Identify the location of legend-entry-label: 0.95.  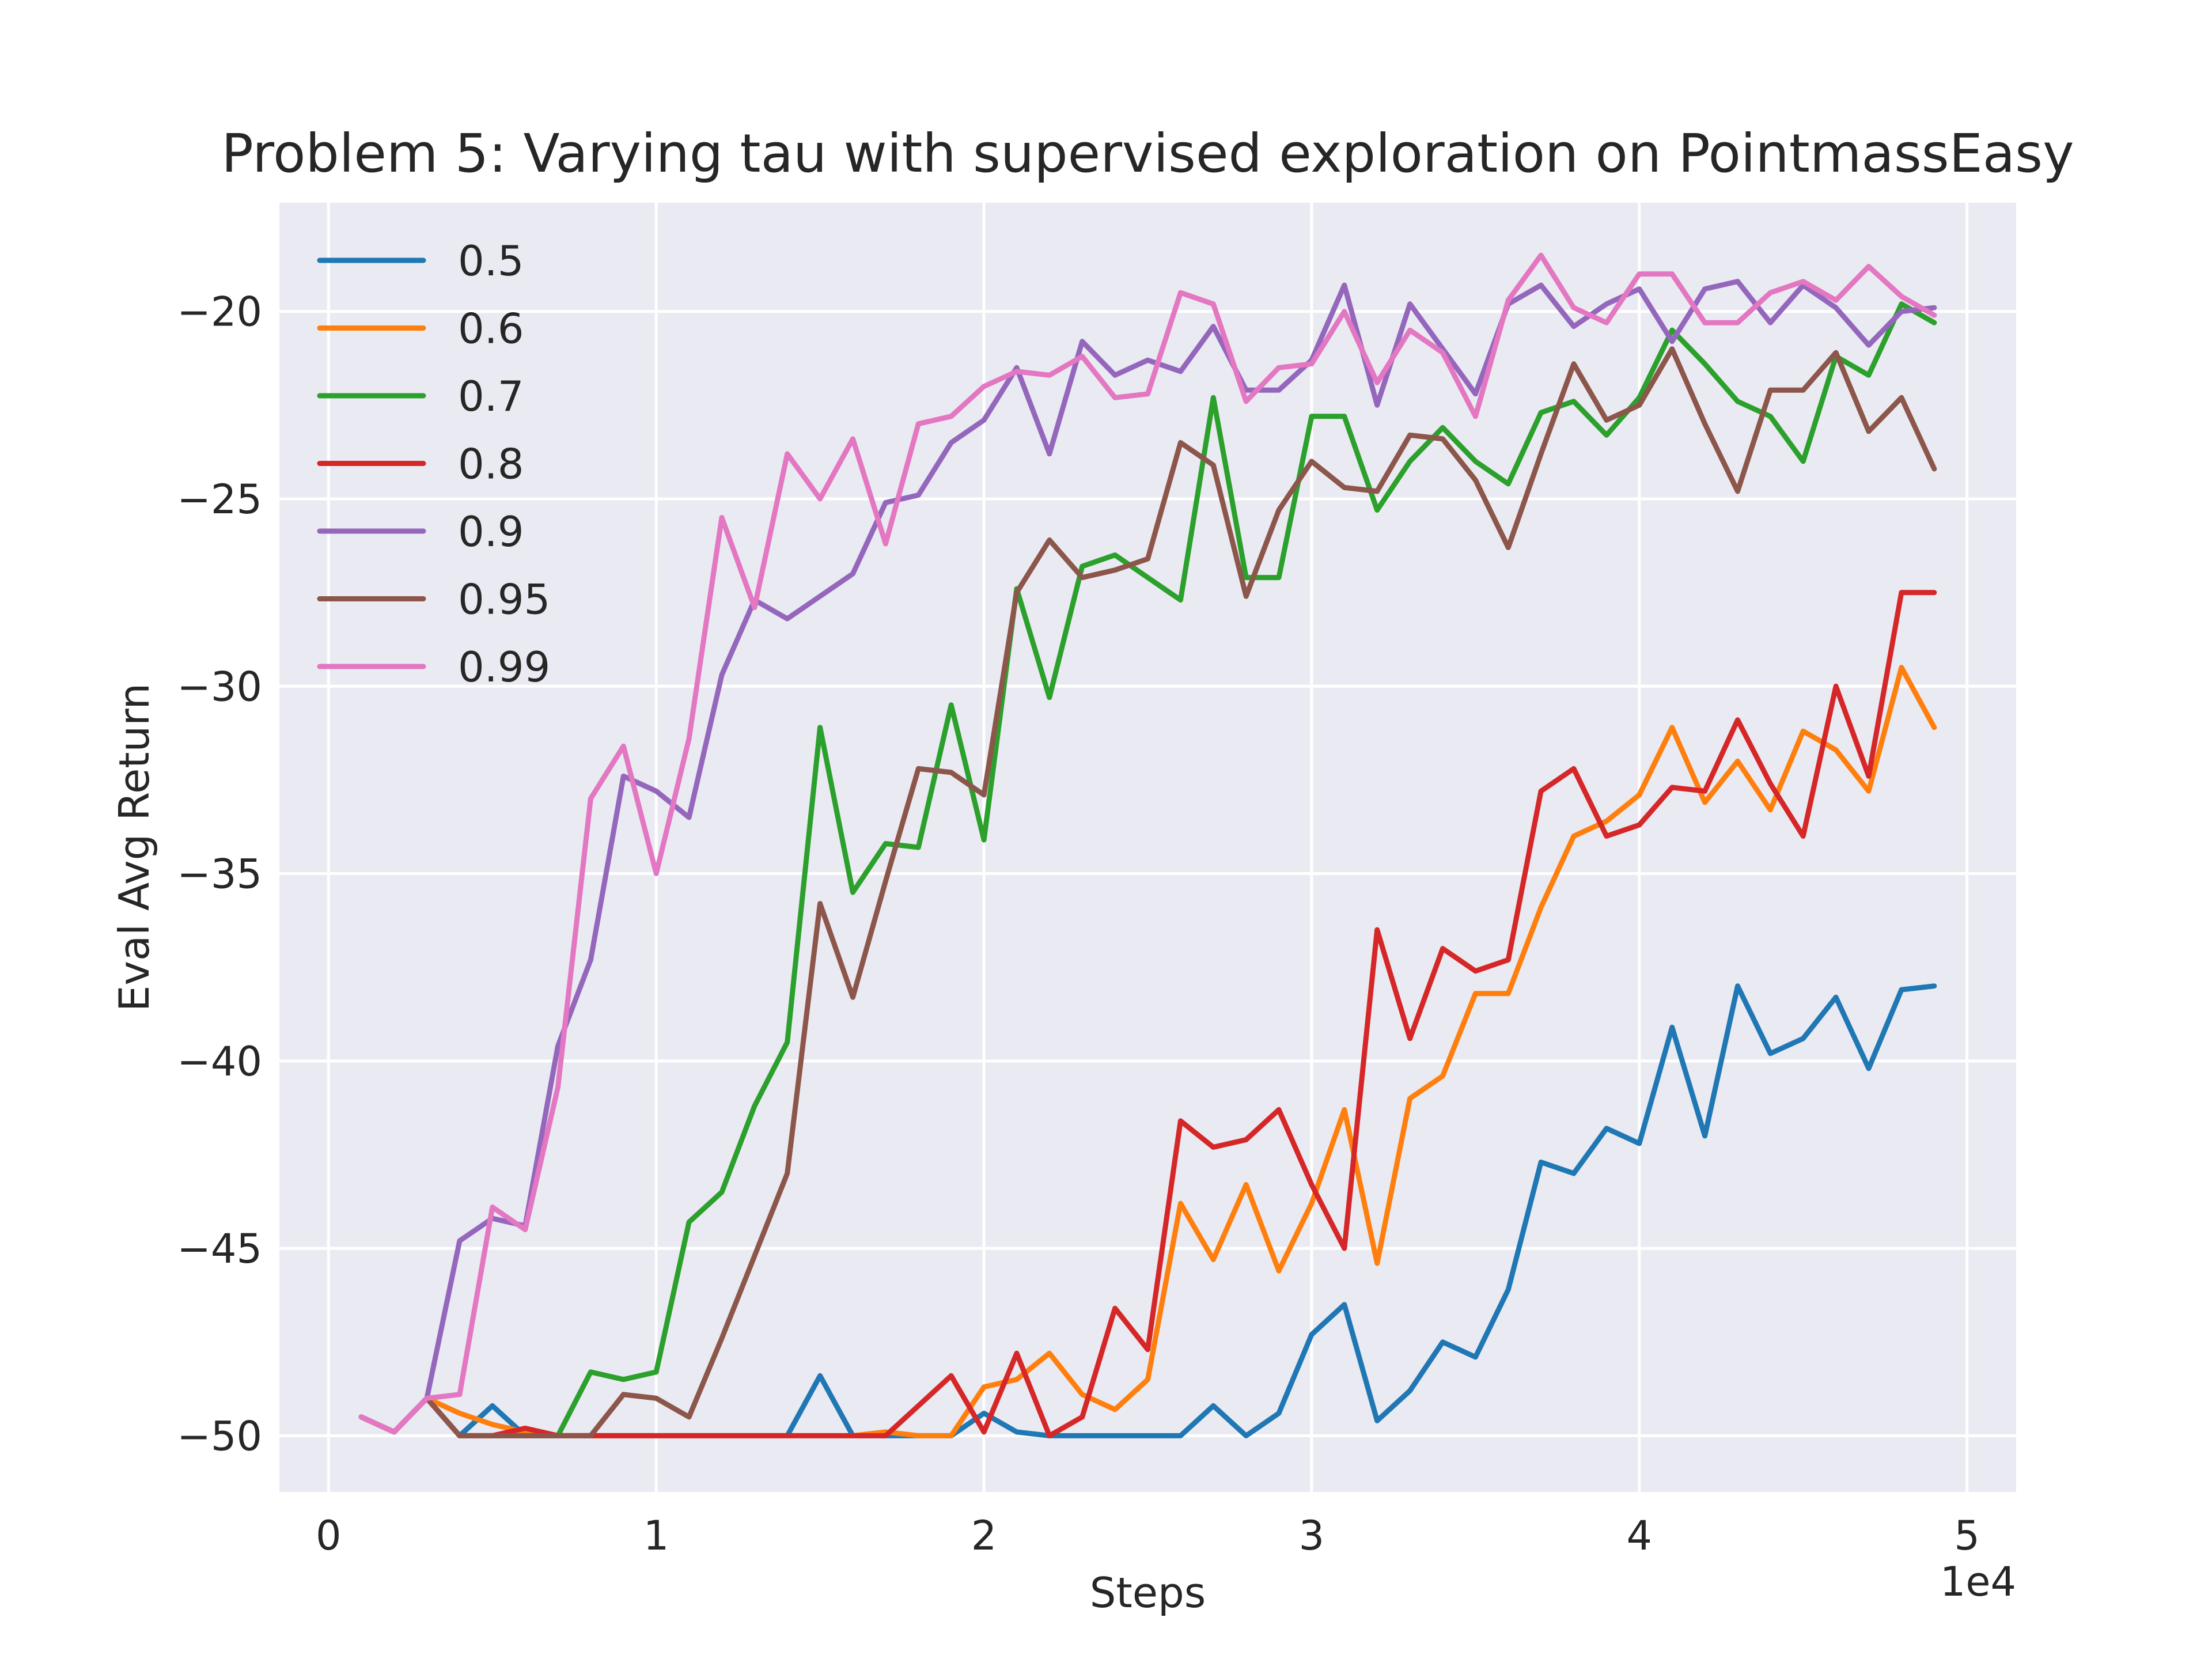
(504, 599).